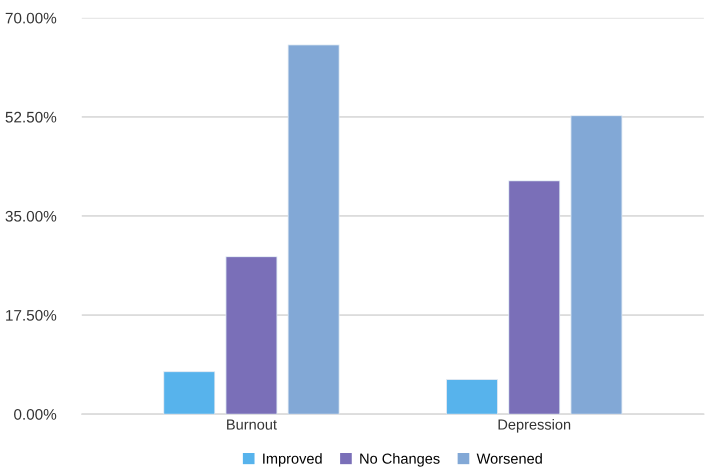 This screenshot has height=469, width=711. I want to click on y-tick-label: 17.50%, so click(31, 315).